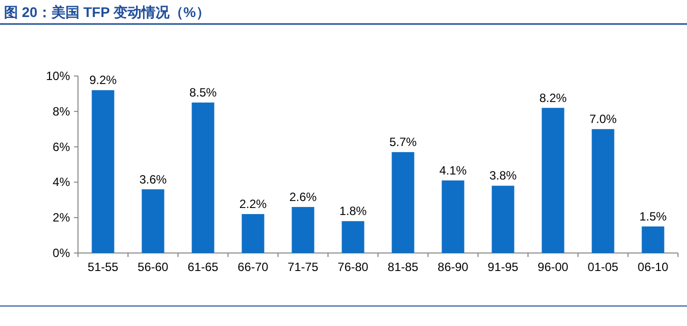 The image size is (687, 326). I want to click on x-tick-label: 66-70, so click(253, 267).